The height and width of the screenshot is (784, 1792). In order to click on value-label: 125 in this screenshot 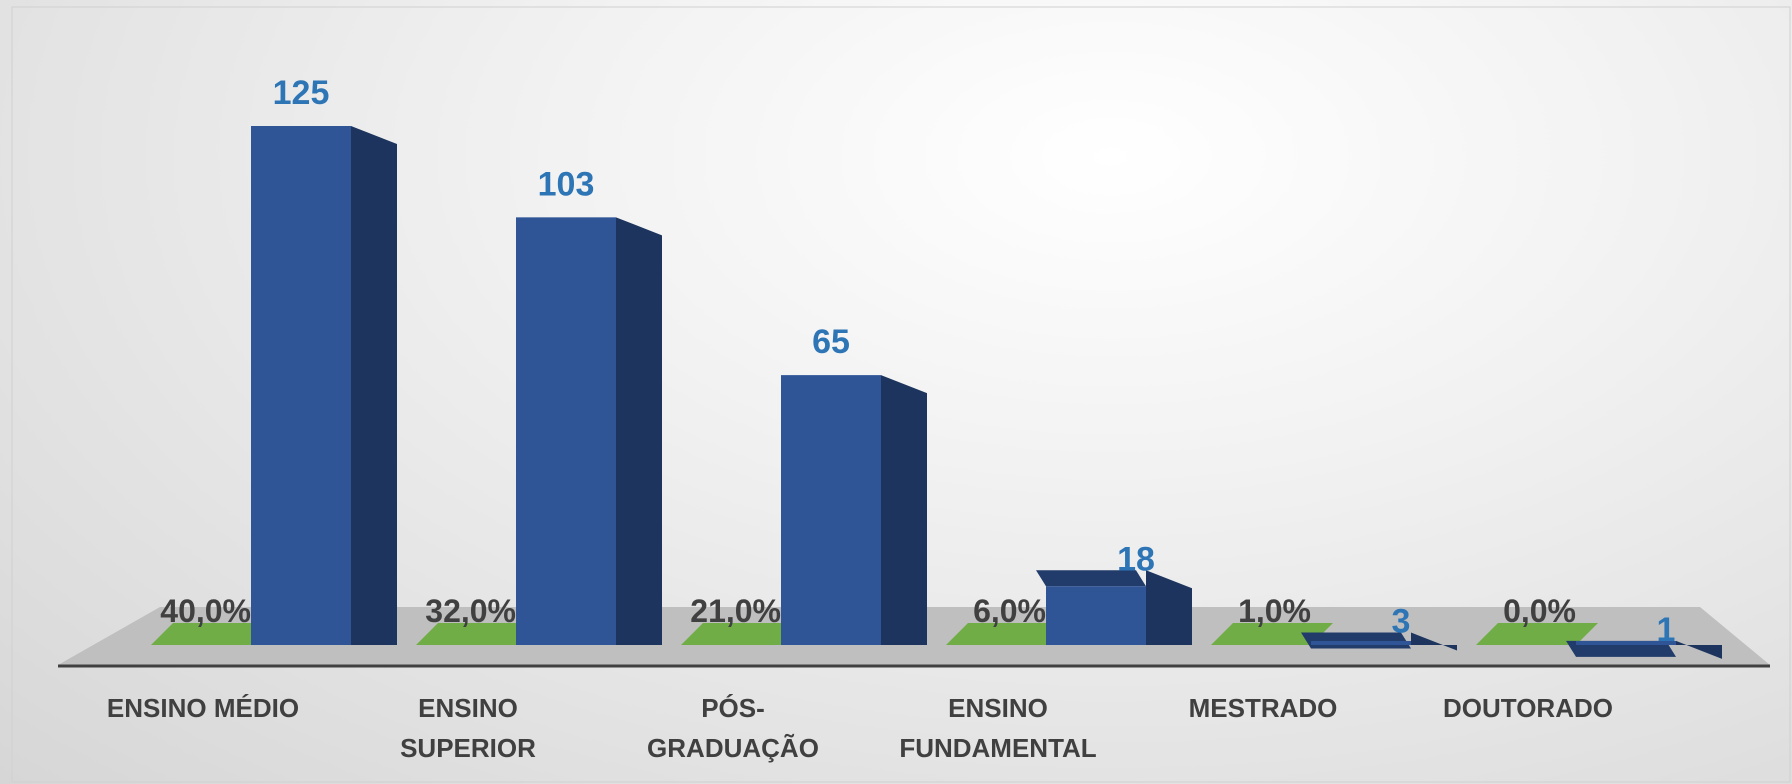, I will do `click(301, 93)`.